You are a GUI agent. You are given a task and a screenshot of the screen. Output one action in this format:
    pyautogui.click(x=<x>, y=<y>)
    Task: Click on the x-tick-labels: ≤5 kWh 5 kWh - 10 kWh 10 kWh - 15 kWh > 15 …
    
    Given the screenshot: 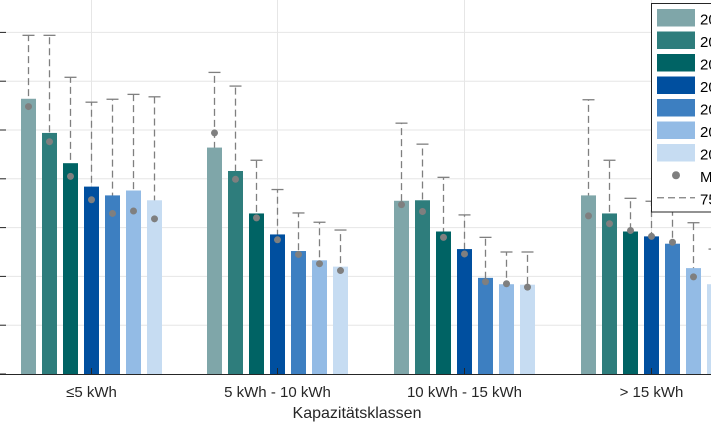 What is the action you would take?
    pyautogui.click(x=374, y=392)
    